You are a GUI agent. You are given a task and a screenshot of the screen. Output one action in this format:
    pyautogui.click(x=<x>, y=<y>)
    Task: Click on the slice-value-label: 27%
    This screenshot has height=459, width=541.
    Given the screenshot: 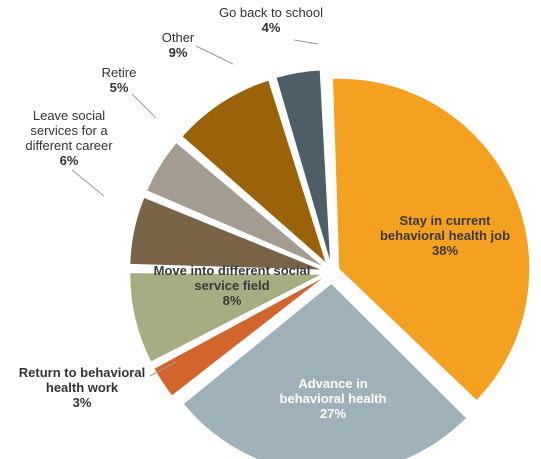 What is the action you would take?
    pyautogui.click(x=333, y=413)
    